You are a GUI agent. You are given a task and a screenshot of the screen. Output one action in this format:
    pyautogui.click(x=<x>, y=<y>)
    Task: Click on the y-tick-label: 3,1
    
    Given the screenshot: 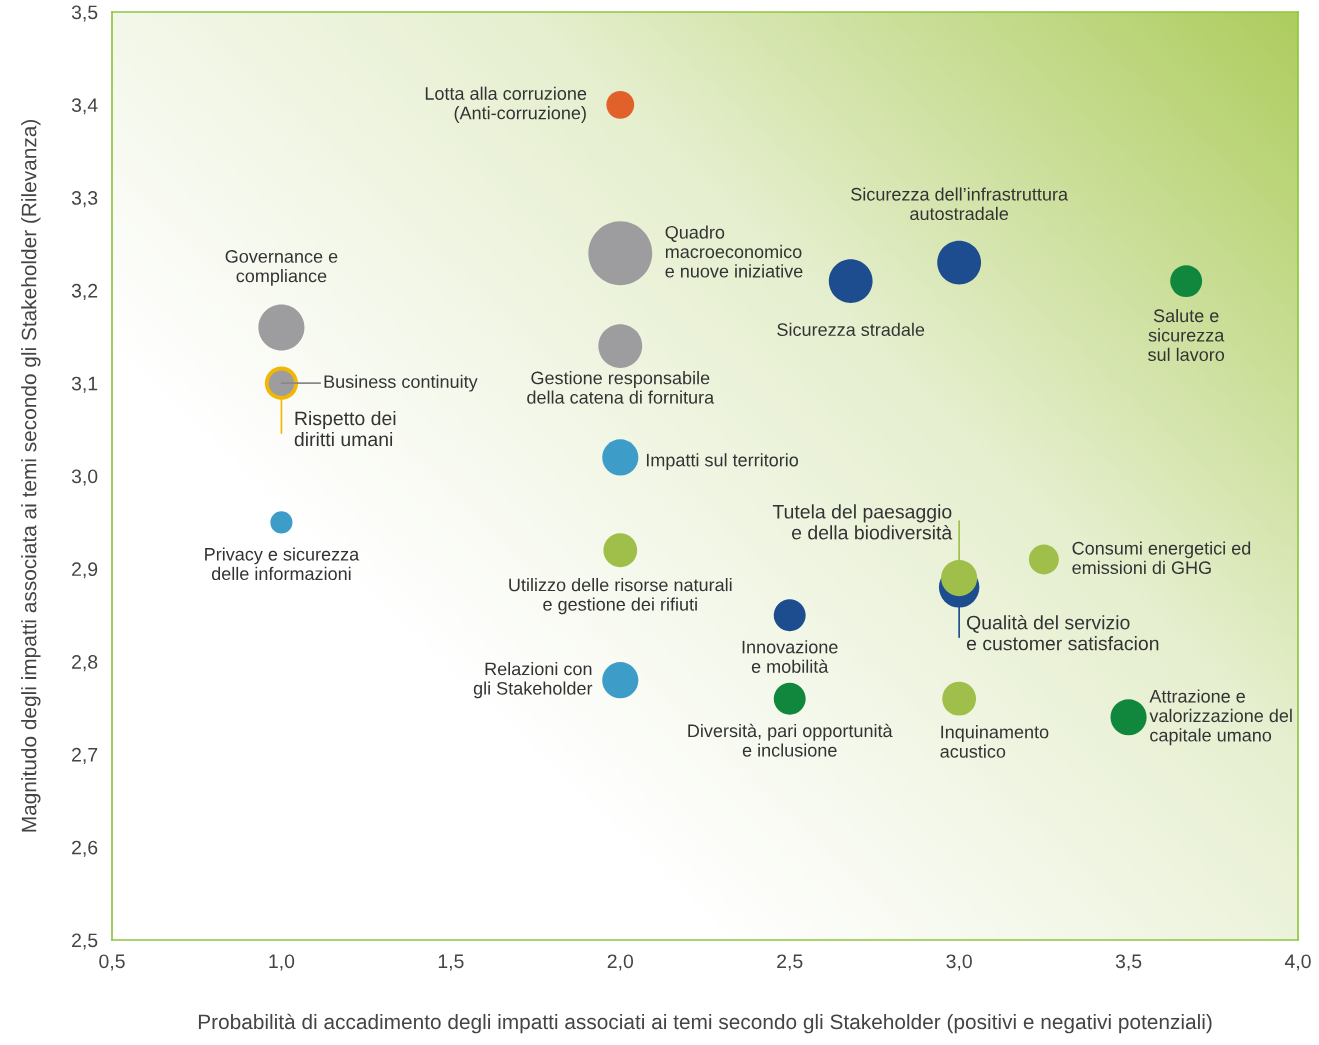 What is the action you would take?
    pyautogui.click(x=84, y=384)
    